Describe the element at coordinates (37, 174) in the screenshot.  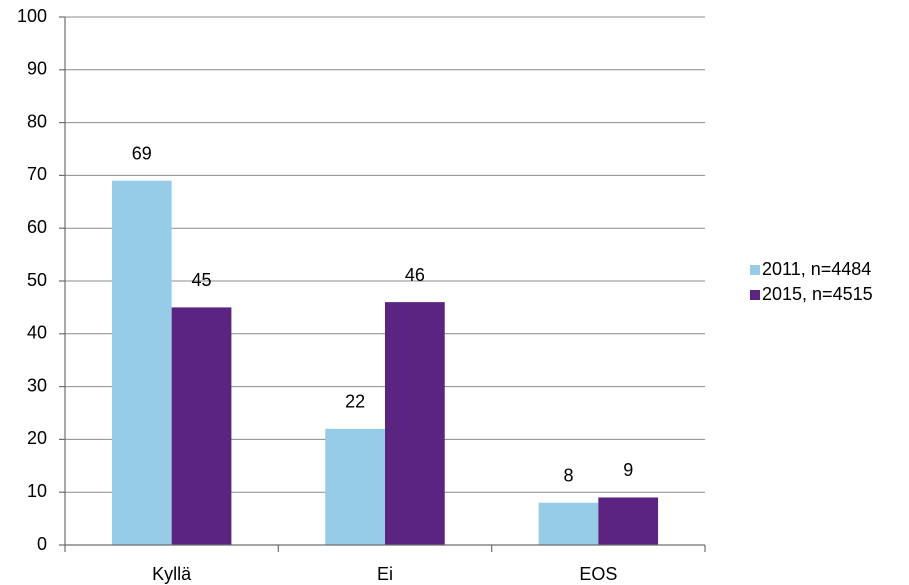
I see `y-tick-label: 70` at that location.